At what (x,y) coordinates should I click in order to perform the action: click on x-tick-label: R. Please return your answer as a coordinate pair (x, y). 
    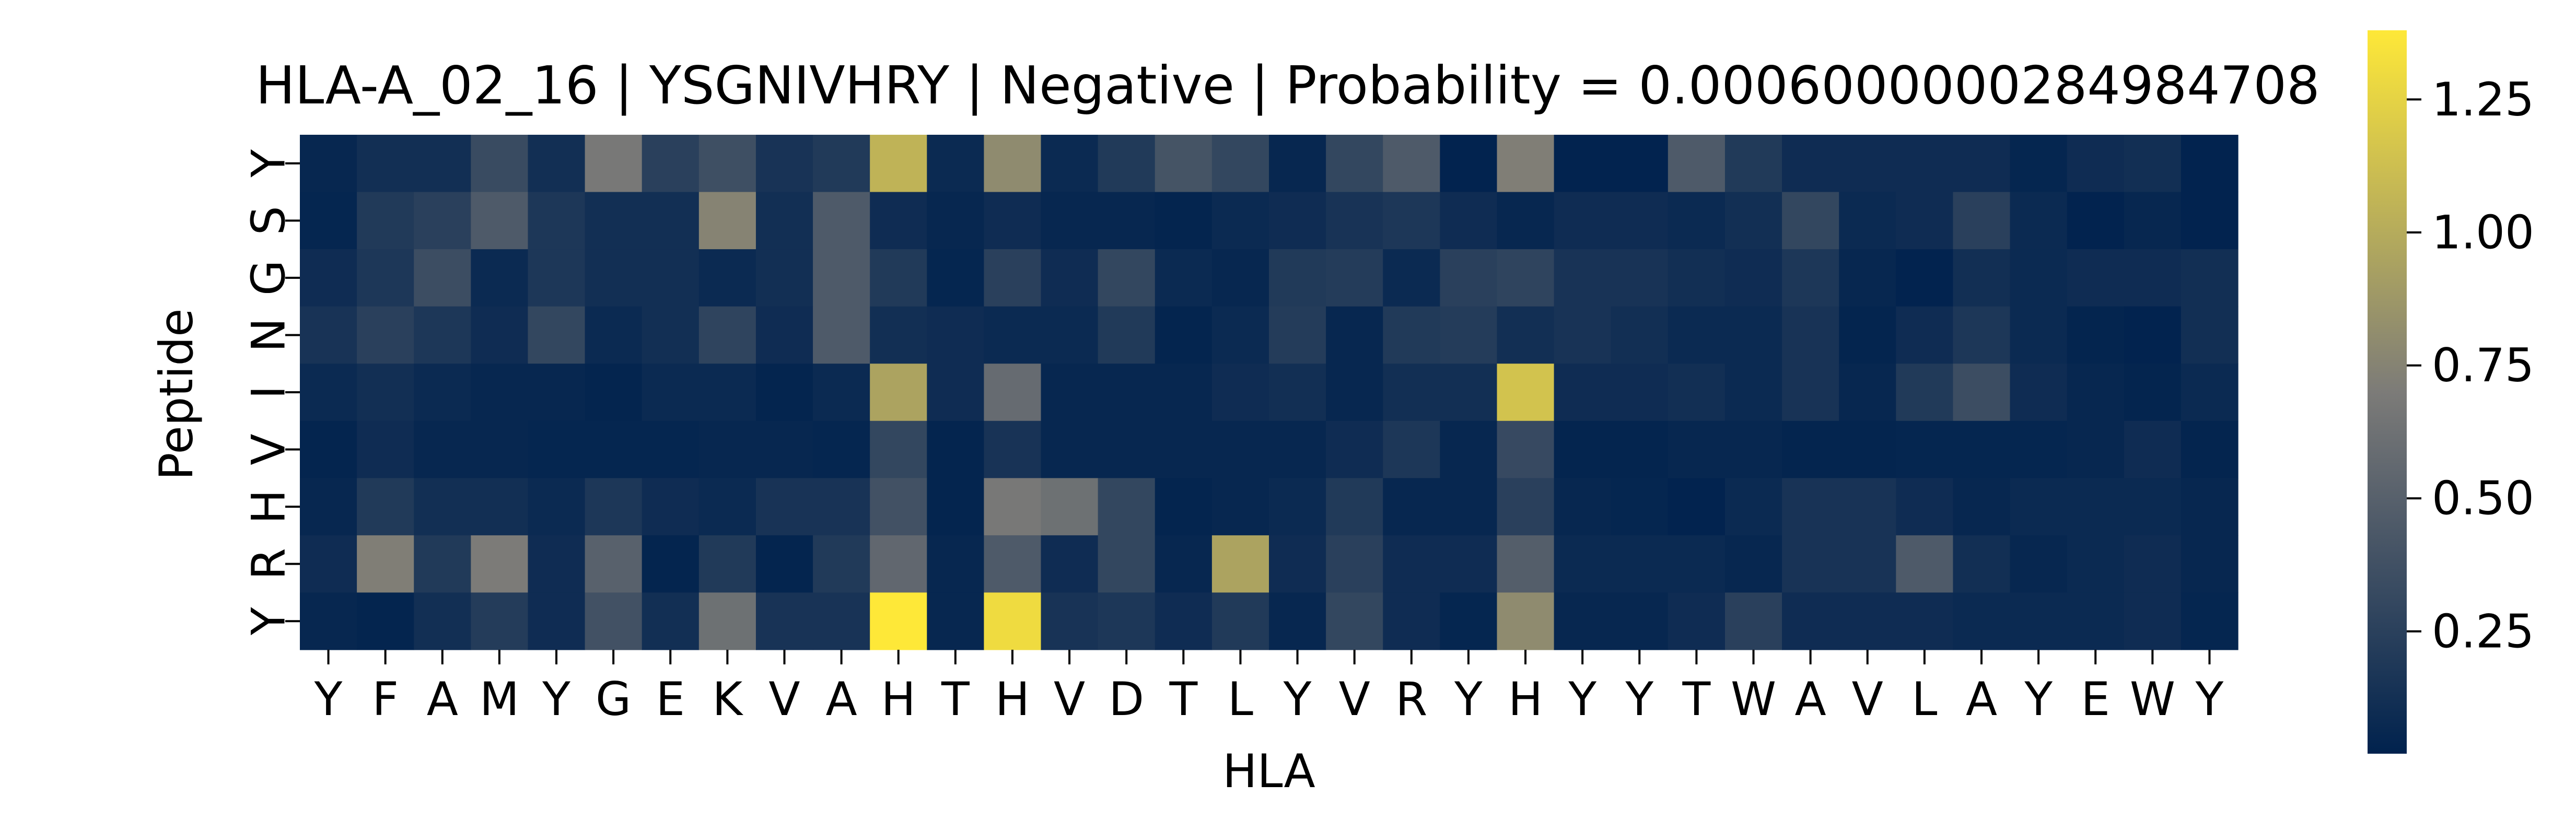
    Looking at the image, I should click on (1411, 699).